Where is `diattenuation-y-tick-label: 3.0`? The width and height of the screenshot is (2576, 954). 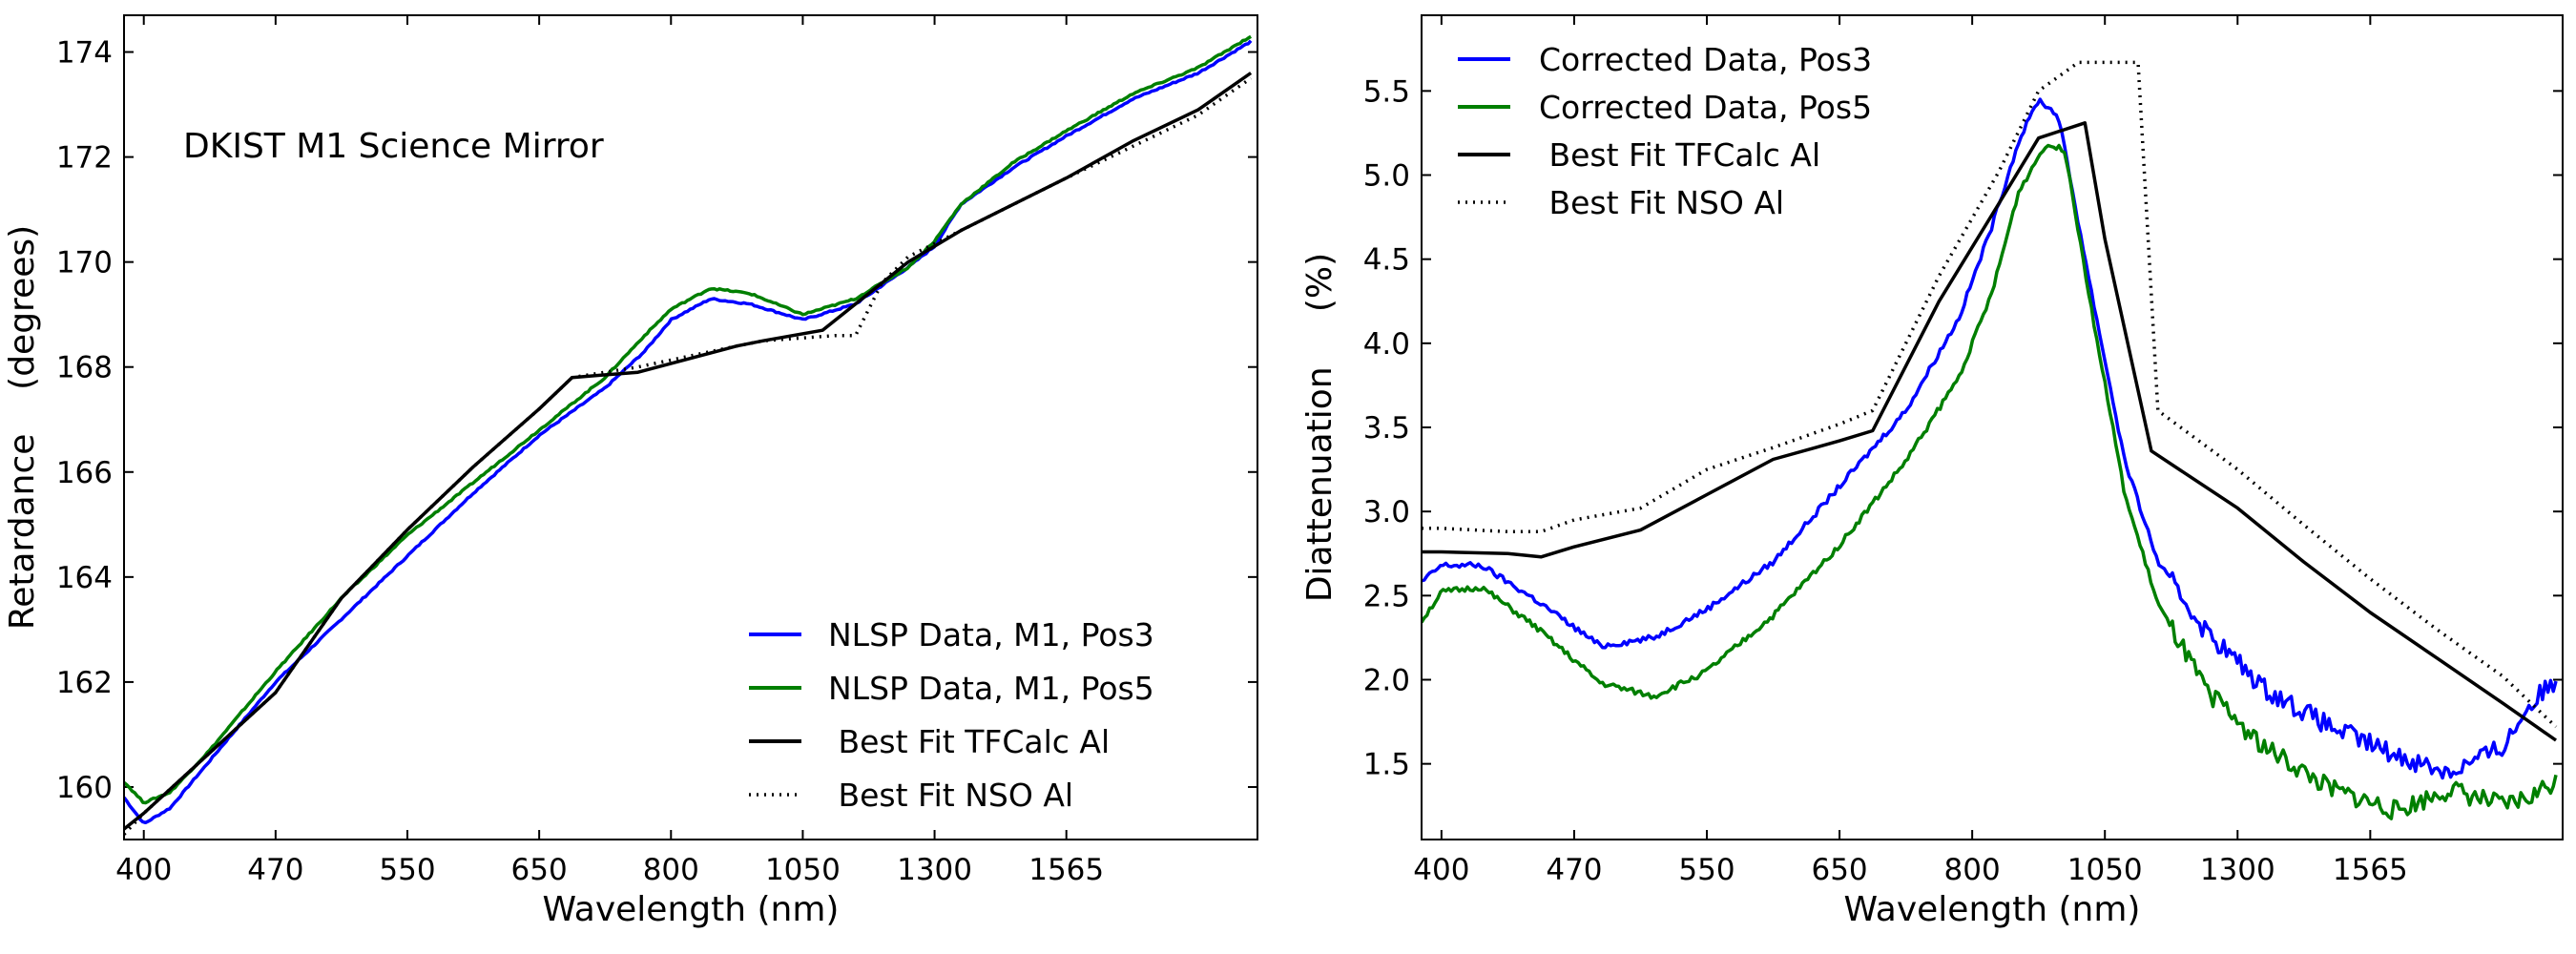 diattenuation-y-tick-label: 3.0 is located at coordinates (1386, 512).